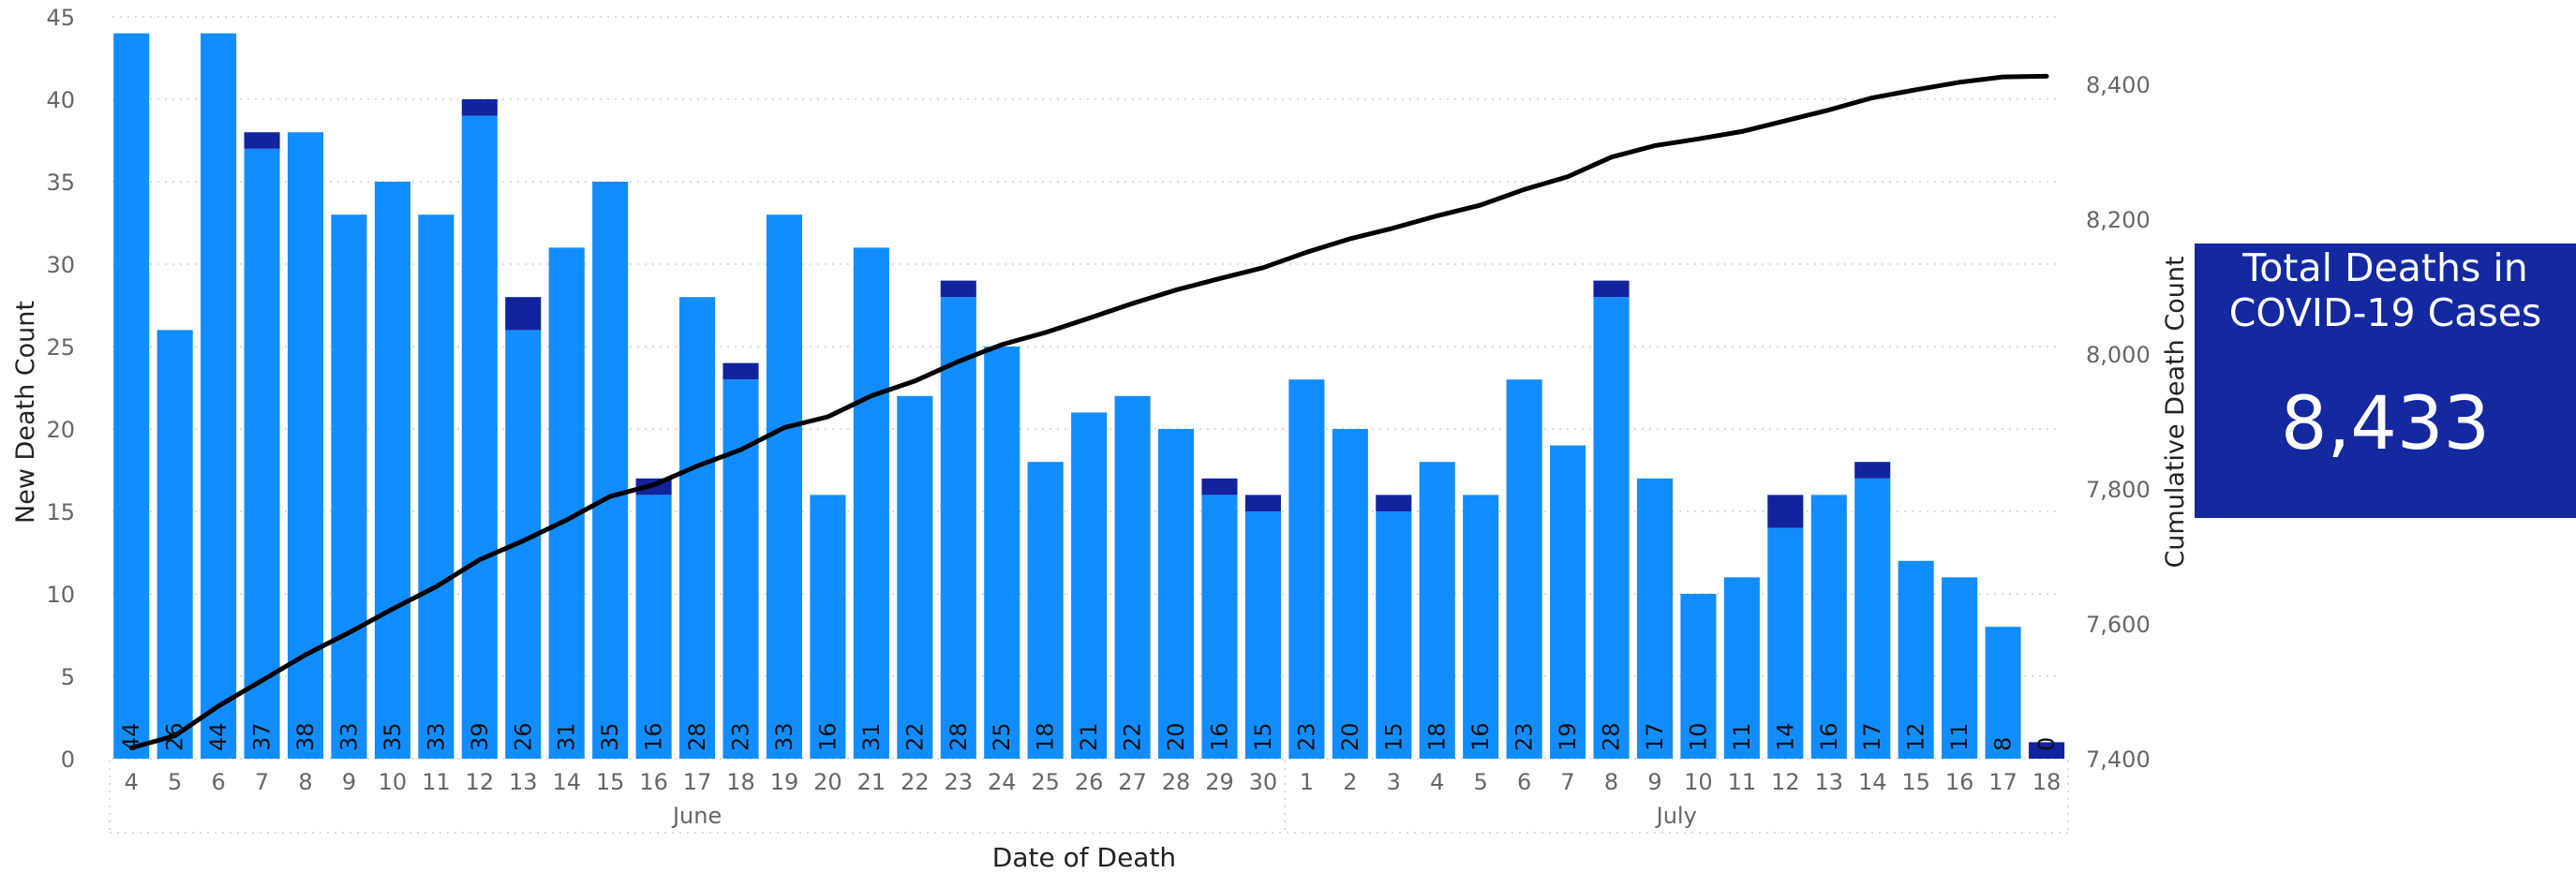  What do you see at coordinates (262, 782) in the screenshot?
I see `x-tick-label-3: 7` at bounding box center [262, 782].